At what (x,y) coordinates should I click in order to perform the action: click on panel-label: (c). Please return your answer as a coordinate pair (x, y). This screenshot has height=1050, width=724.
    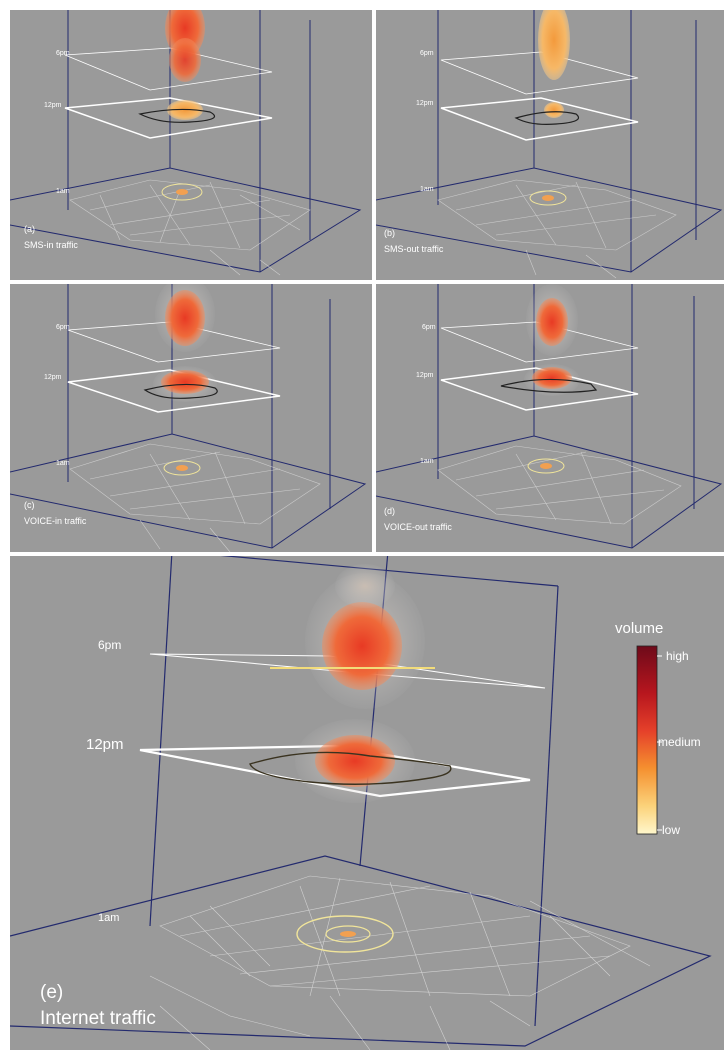
    Looking at the image, I should click on (29, 505).